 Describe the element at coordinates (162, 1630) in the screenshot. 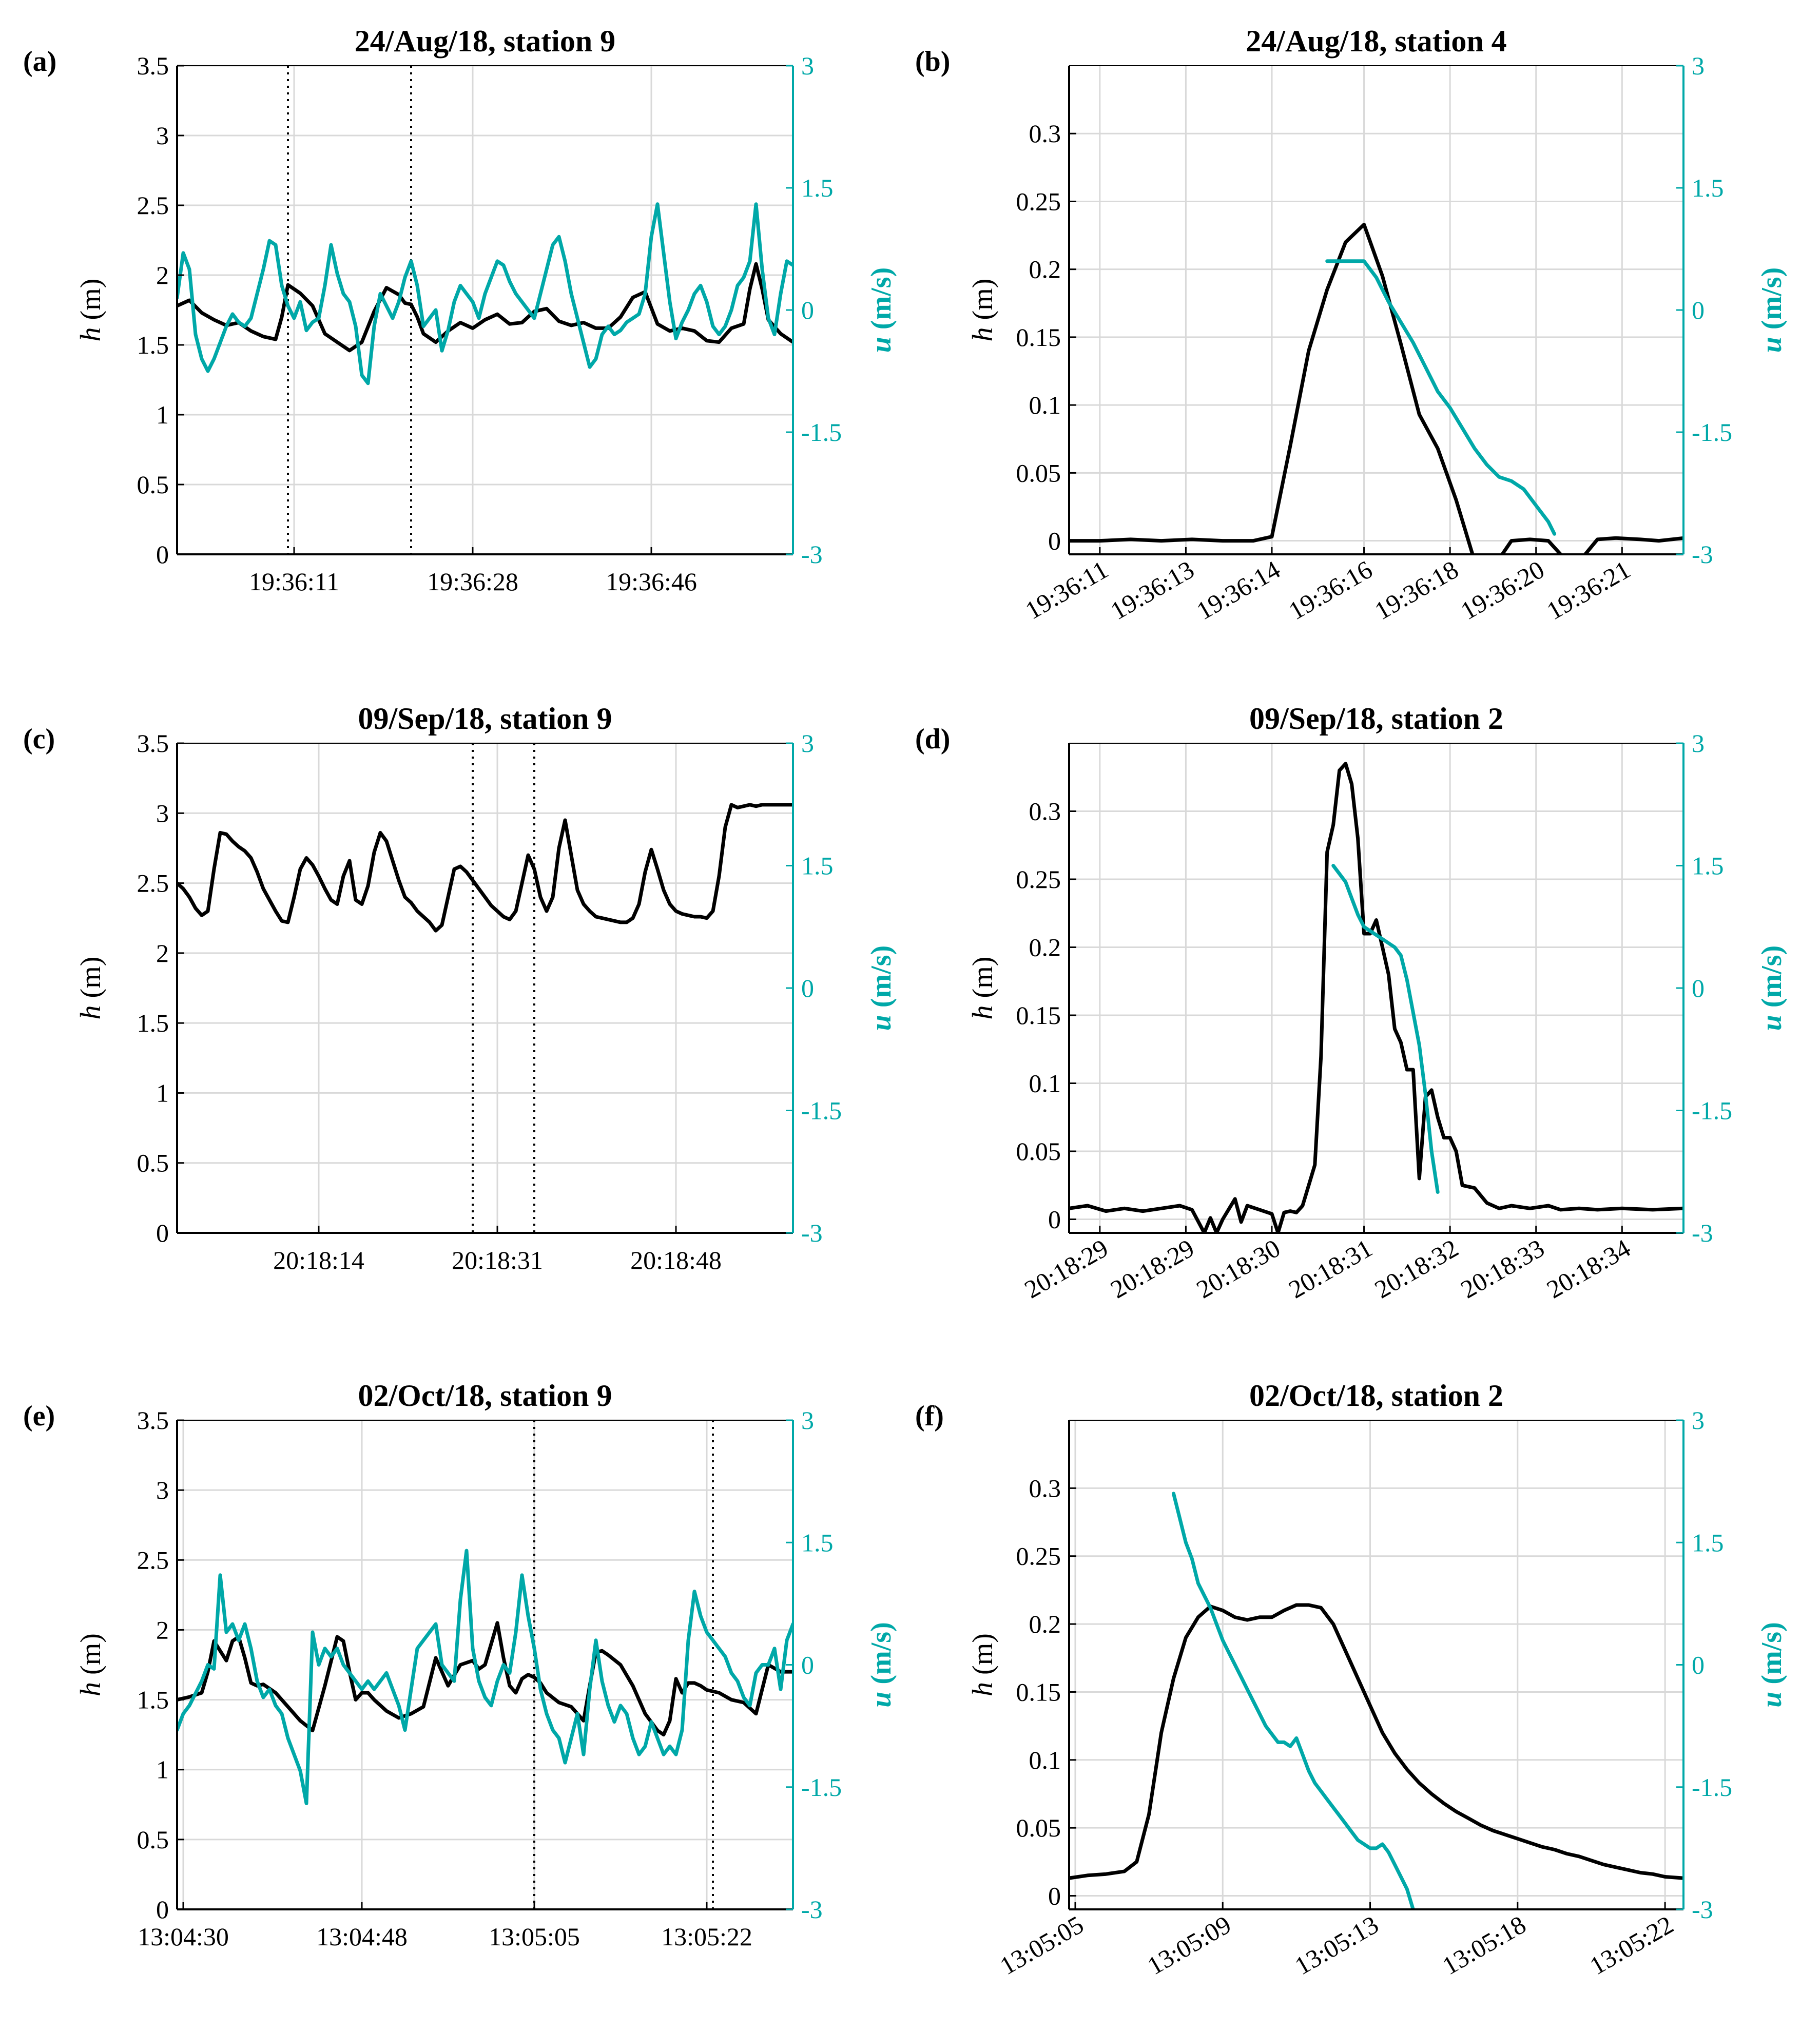

I see `y-tick-label: 2` at that location.